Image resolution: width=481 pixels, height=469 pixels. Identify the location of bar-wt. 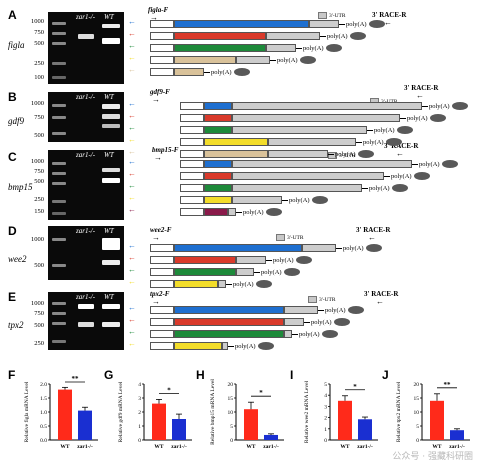
(345, 420).